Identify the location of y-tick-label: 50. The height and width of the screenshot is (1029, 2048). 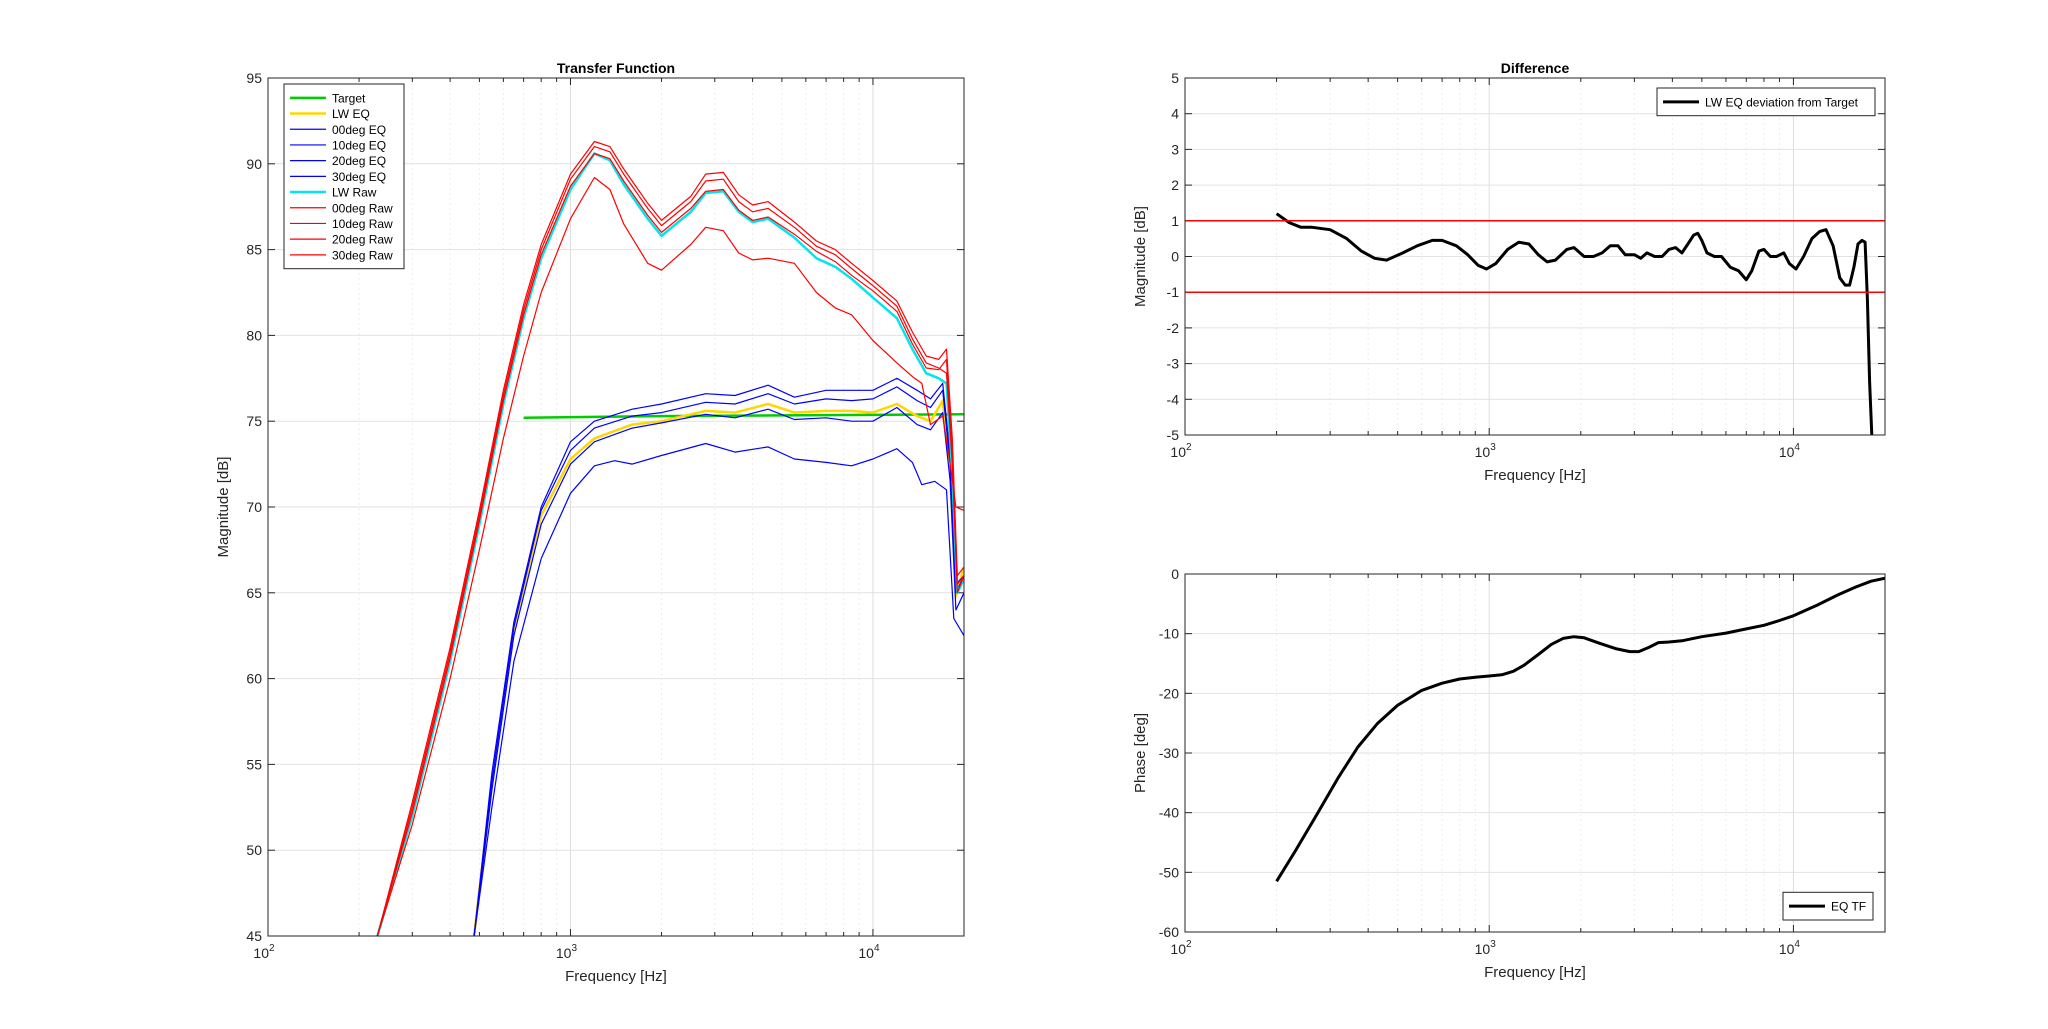
(254, 850).